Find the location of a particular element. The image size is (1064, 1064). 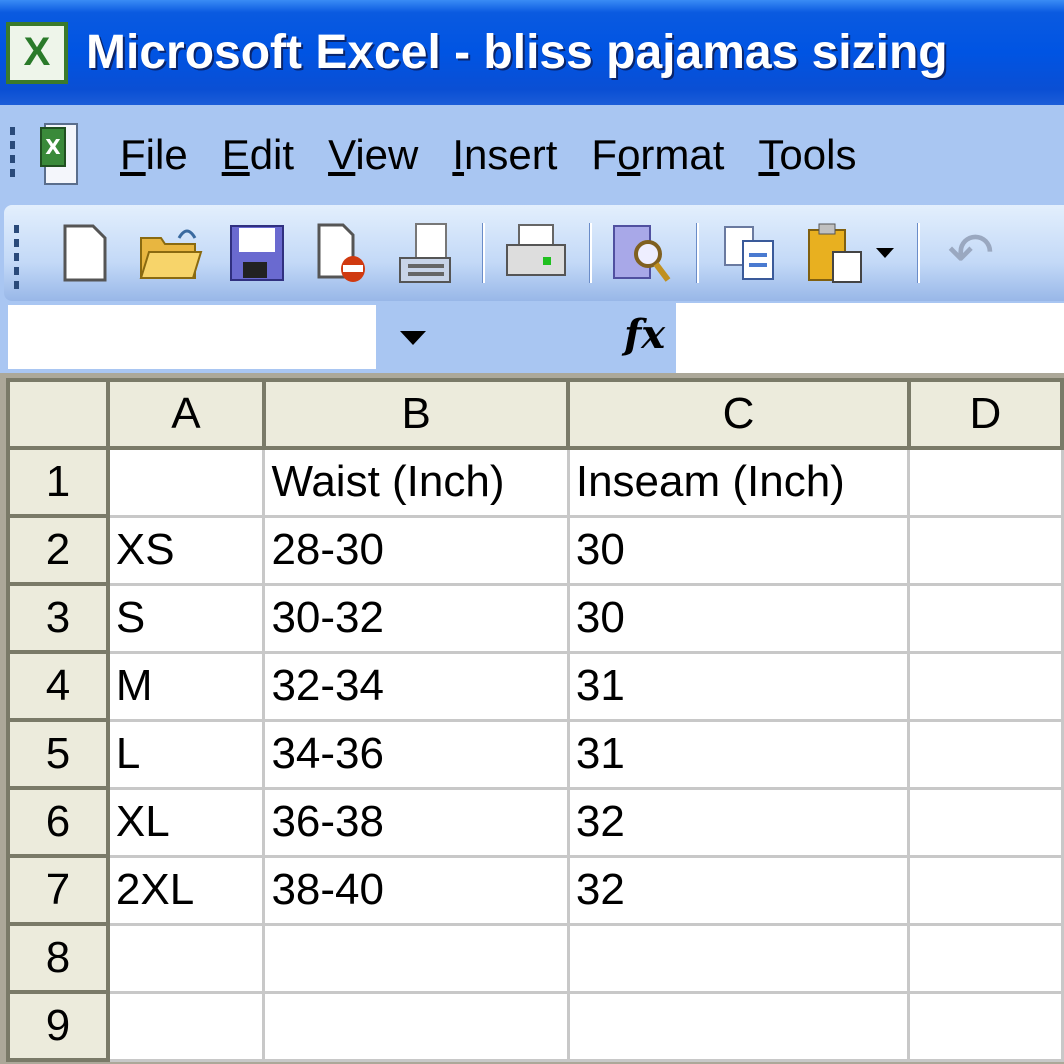

column-header-d: D is located at coordinates (985, 414).